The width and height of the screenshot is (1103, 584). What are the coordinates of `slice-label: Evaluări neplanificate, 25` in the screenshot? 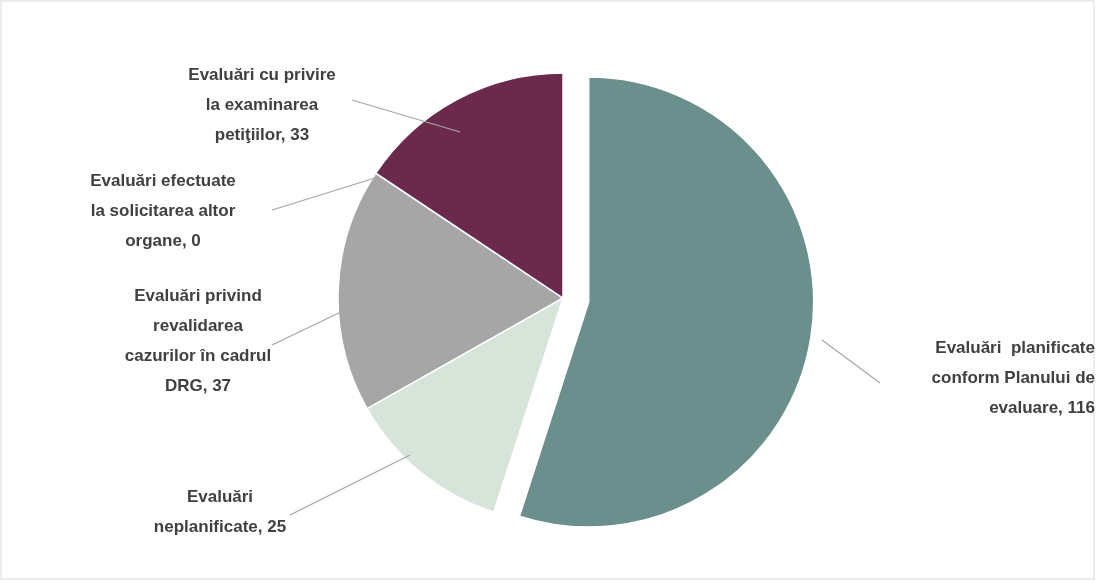 It's located at (220, 511).